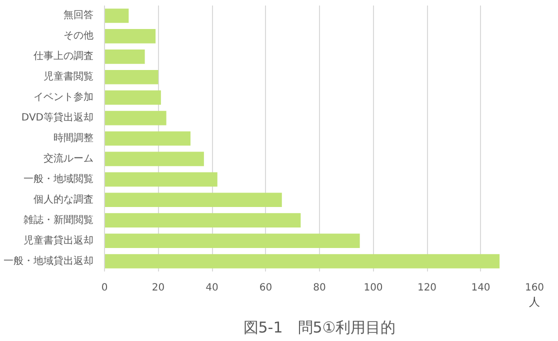  What do you see at coordinates (158, 288) in the screenshot?
I see `x-tick-label: 20` at bounding box center [158, 288].